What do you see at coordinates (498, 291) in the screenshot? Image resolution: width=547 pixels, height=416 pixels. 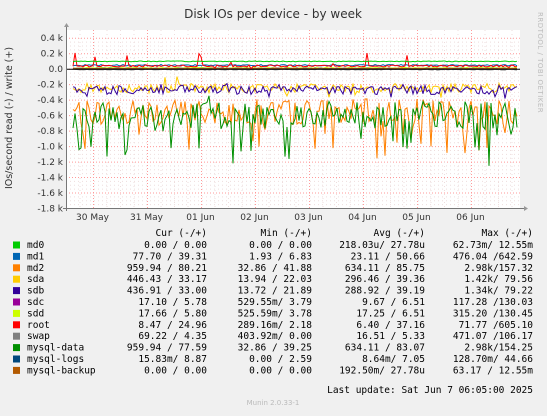 I see `legend-max-sdb: 1.34k/ 79.22` at bounding box center [498, 291].